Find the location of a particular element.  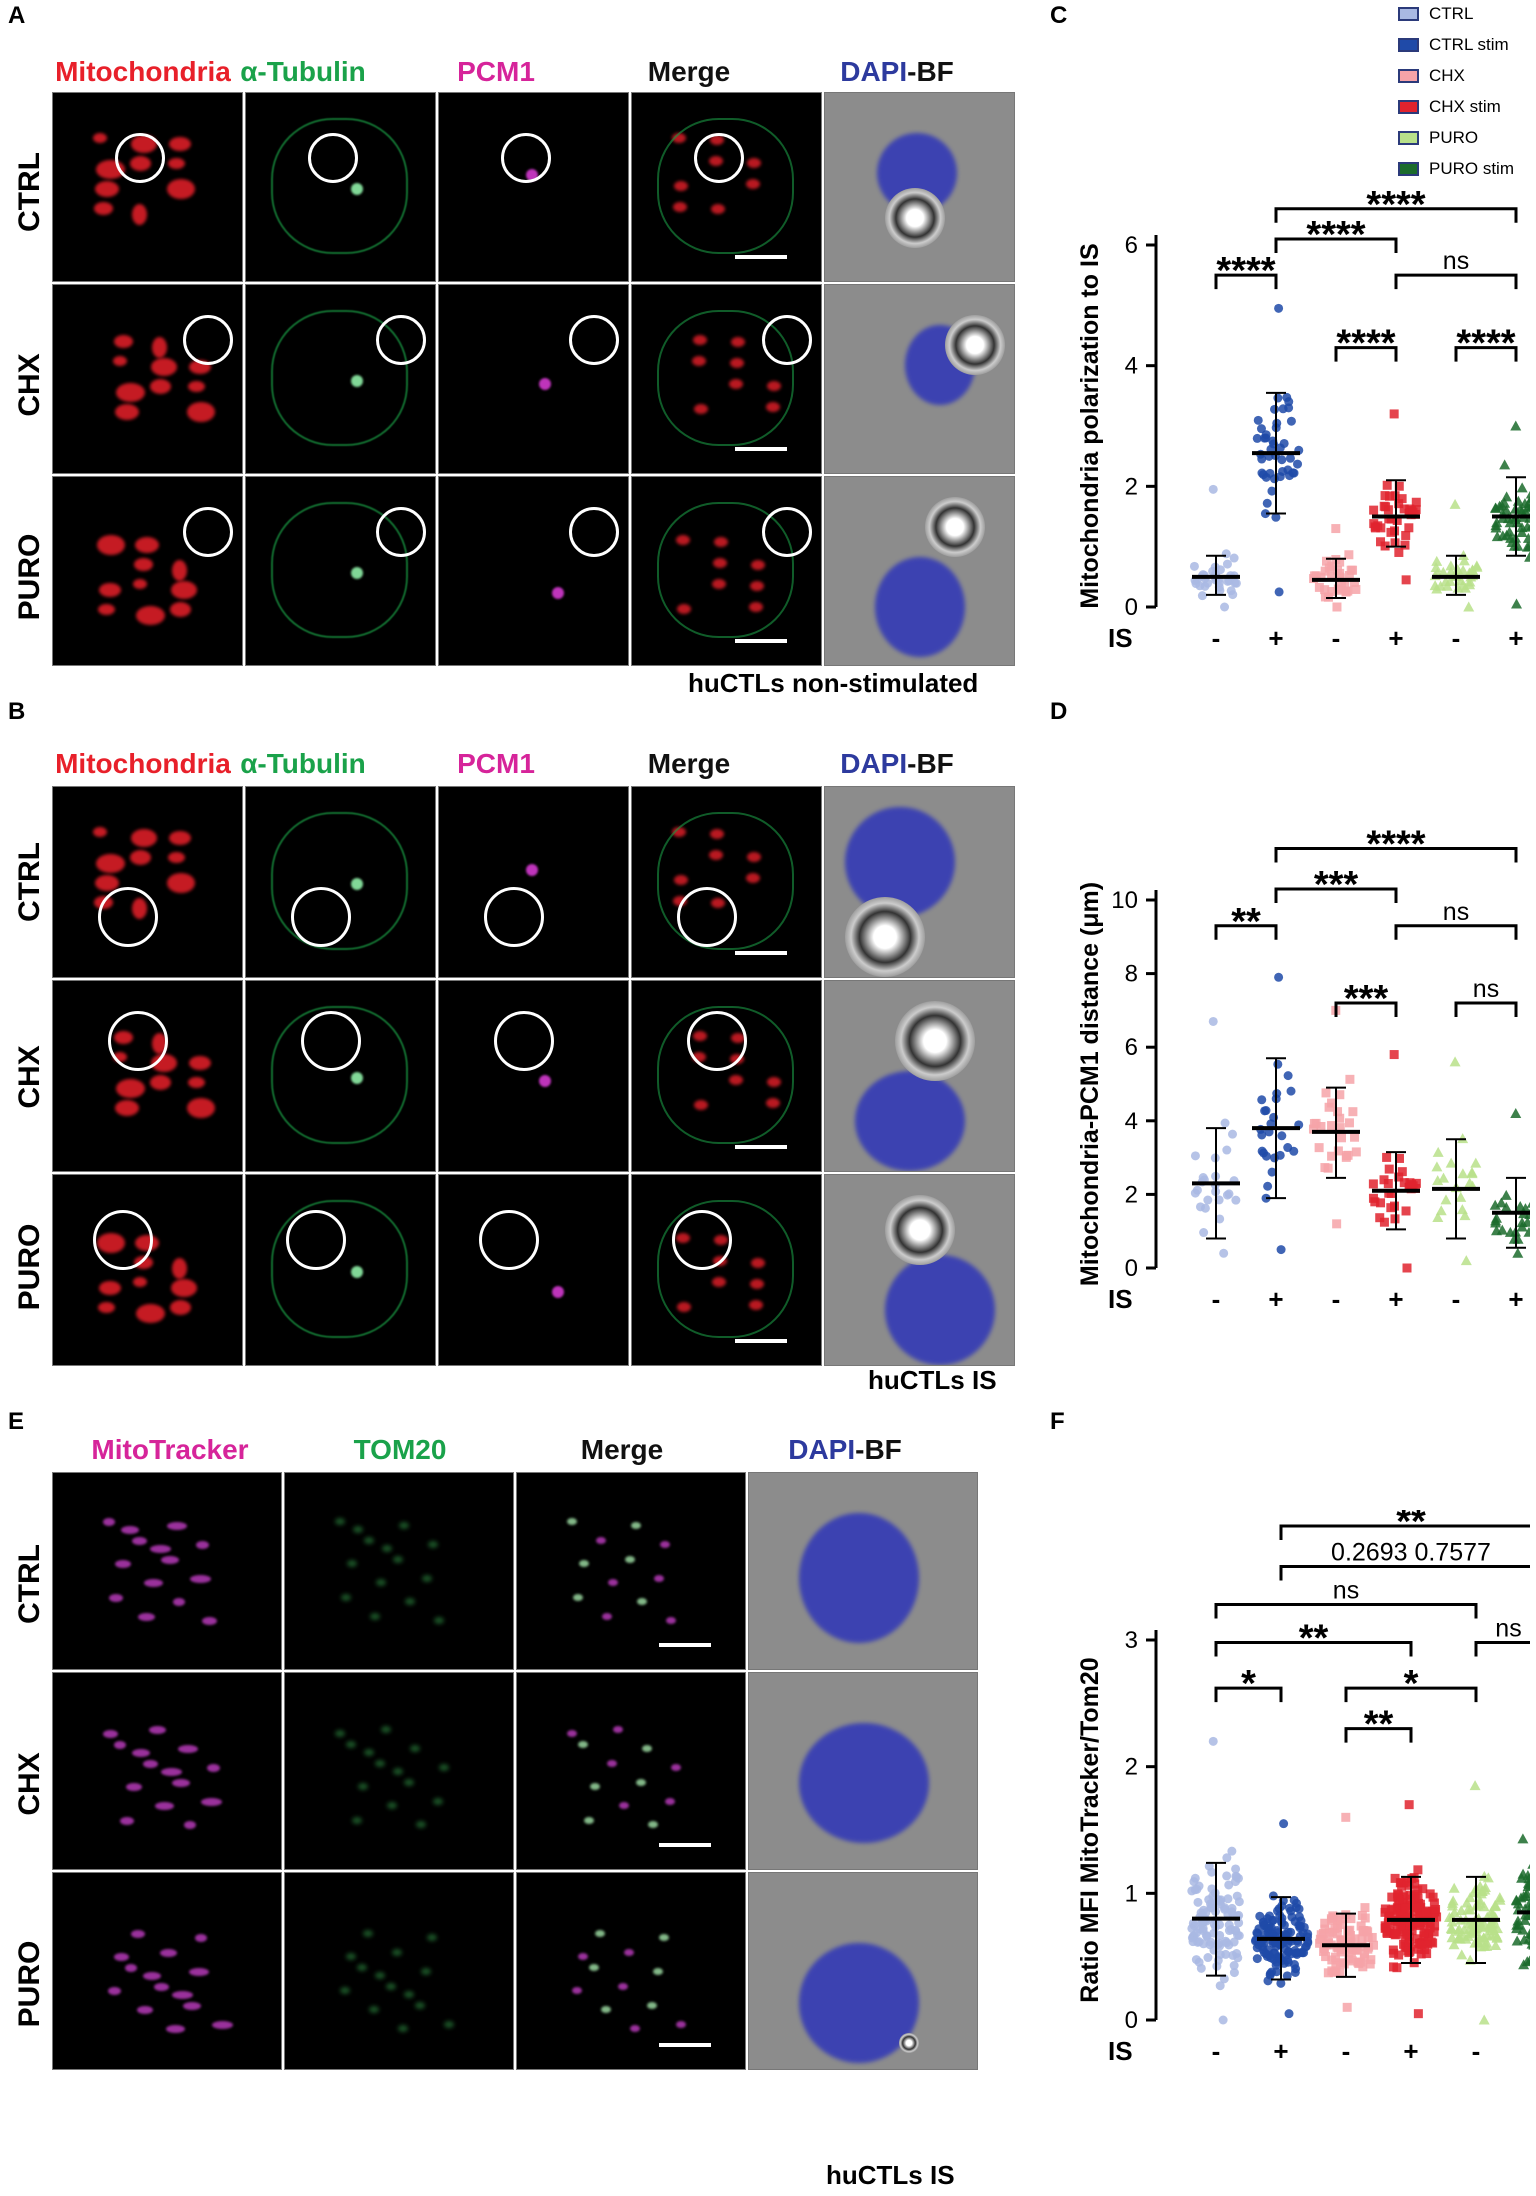

tubulin-network is located at coordinates (339, 378).